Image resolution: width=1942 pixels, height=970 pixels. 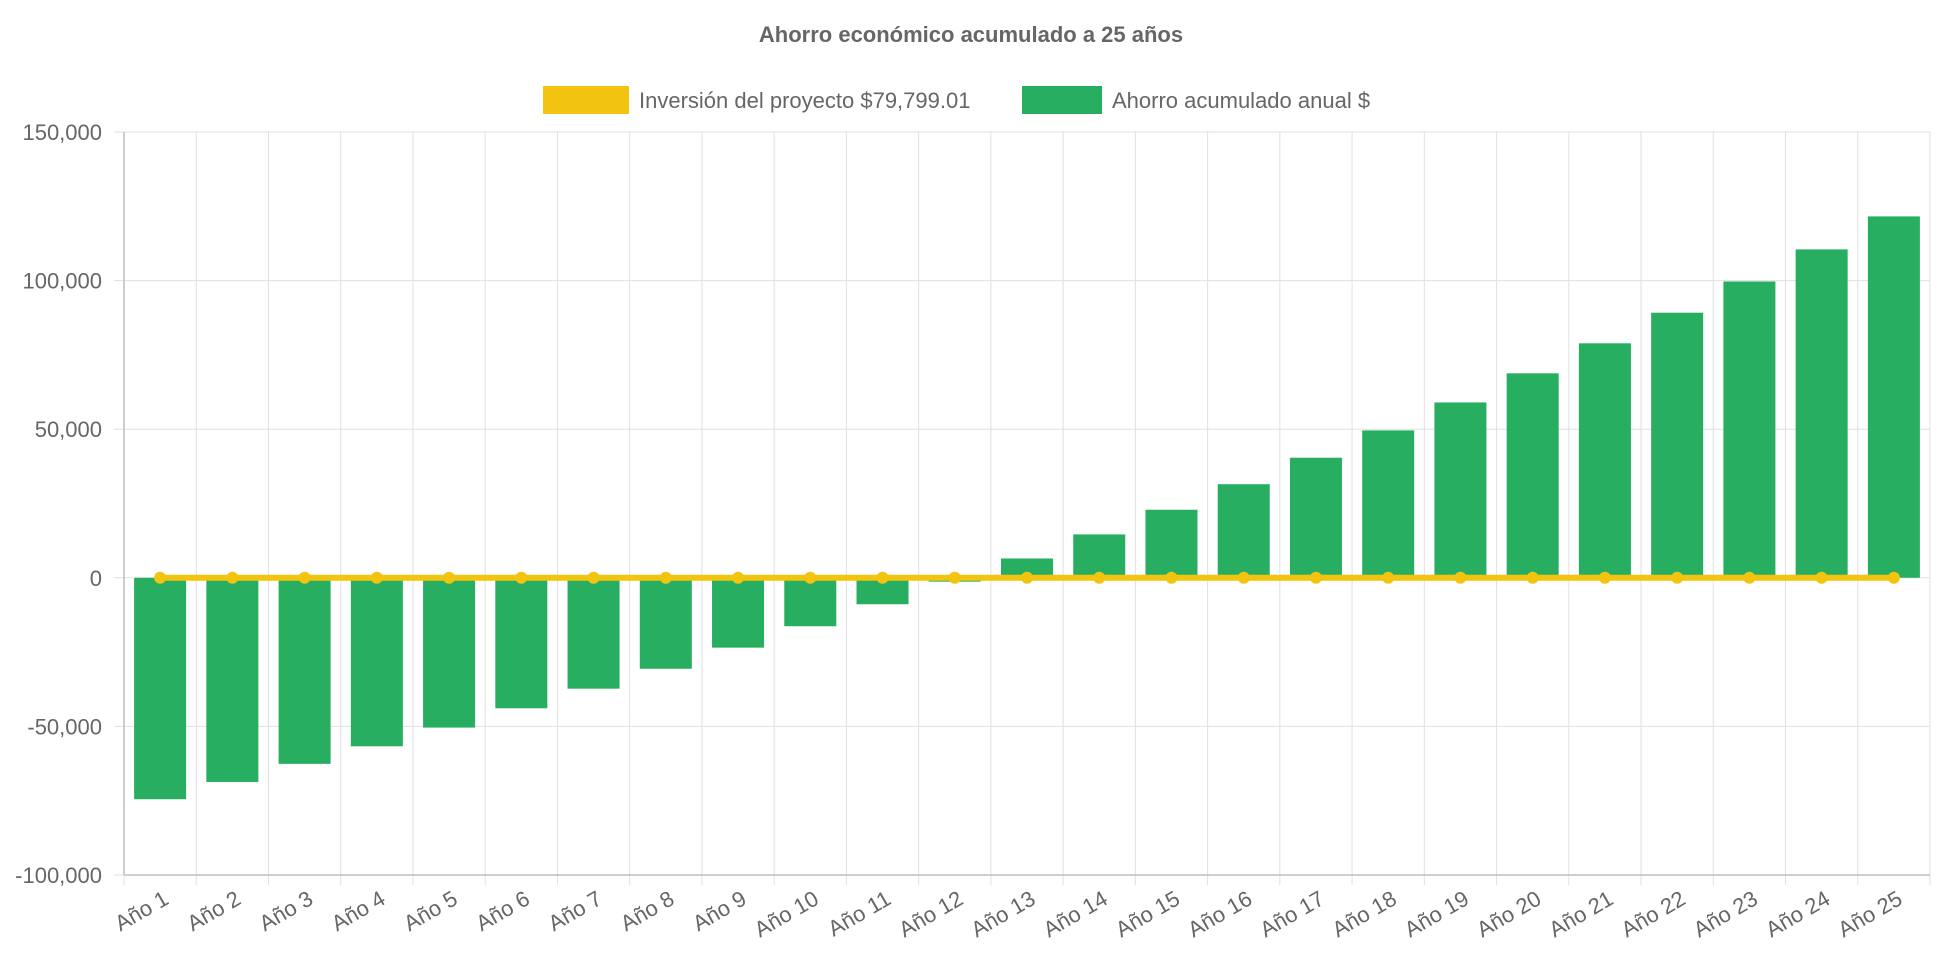 I want to click on y-tick-label: -50,000, so click(x=64, y=726).